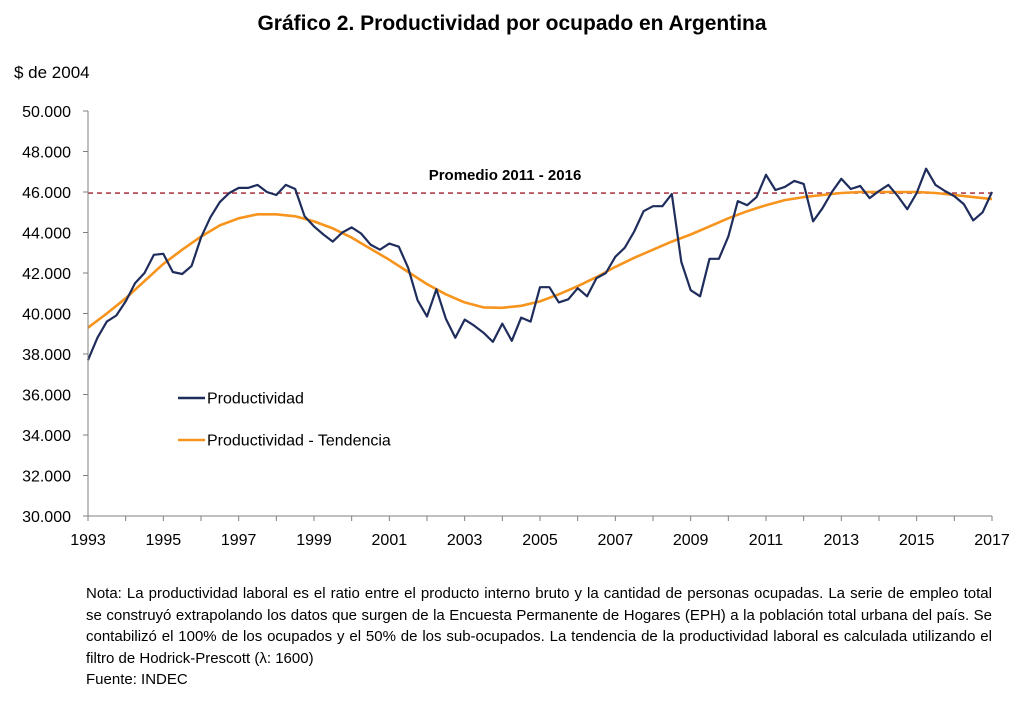 Image resolution: width=1024 pixels, height=709 pixels. I want to click on x-tick-label: 2009, so click(691, 540).